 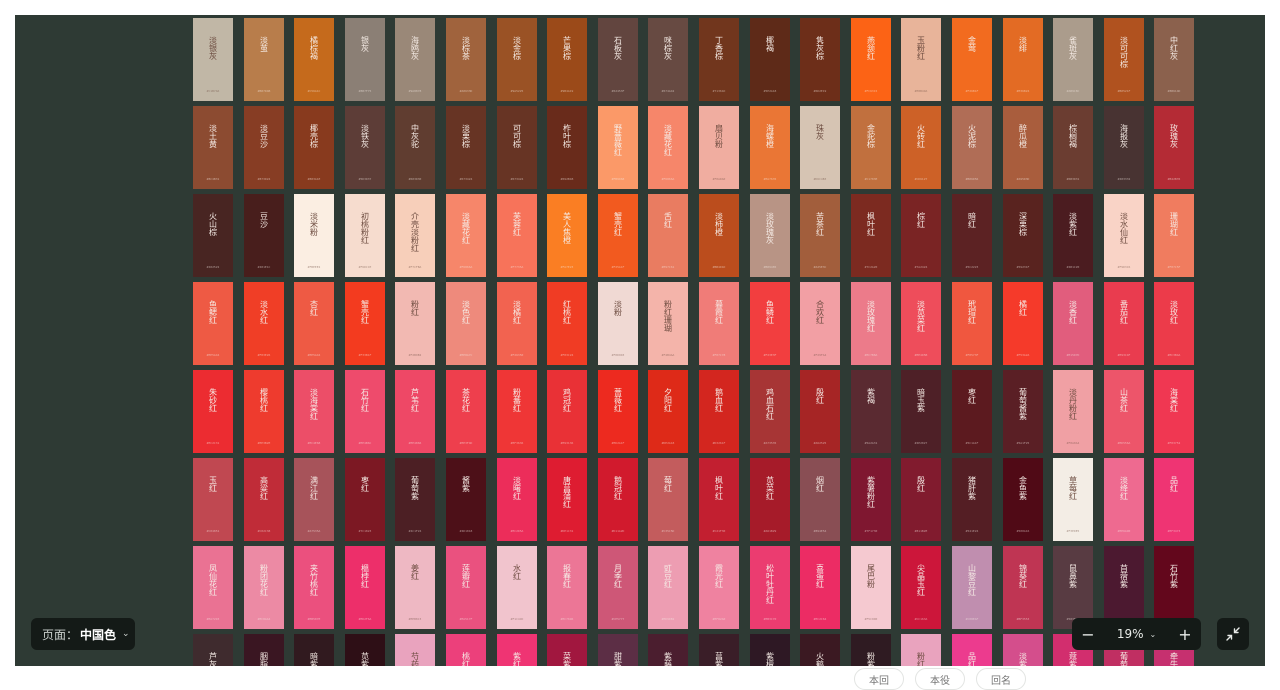 I want to click on color-swatch: 朱砂红 #EC2C31, so click(x=213, y=411).